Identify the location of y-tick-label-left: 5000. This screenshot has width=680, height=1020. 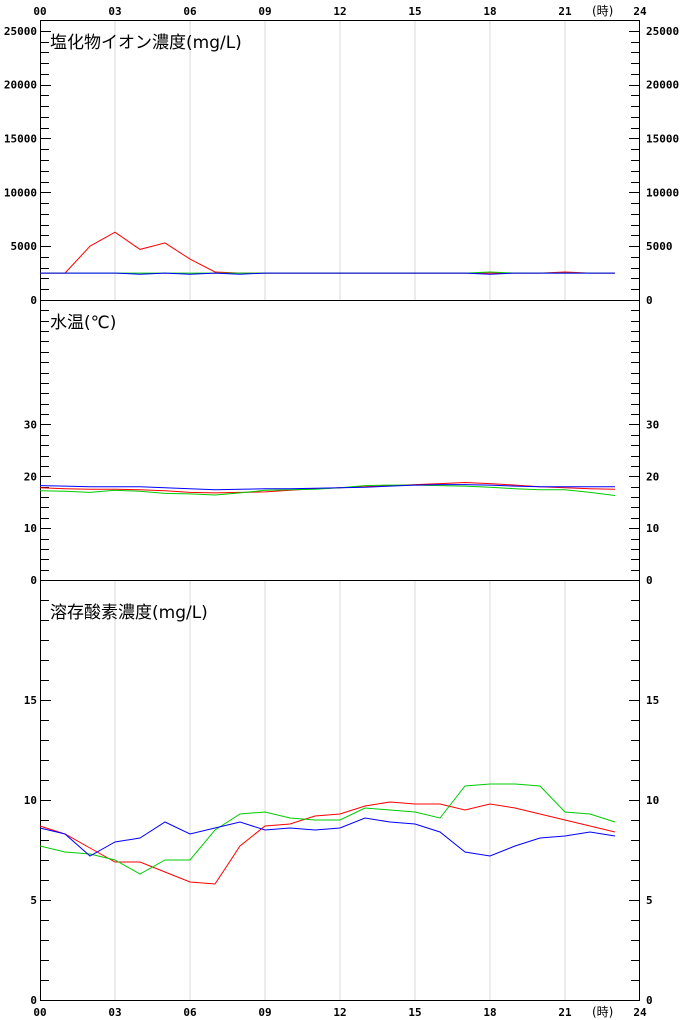
(24, 246).